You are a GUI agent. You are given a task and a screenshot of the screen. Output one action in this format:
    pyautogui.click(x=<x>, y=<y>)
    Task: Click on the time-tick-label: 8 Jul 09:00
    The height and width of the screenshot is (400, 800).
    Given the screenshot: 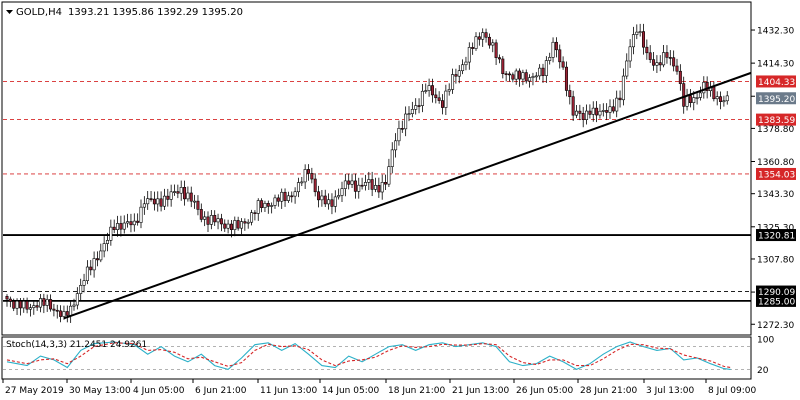 What is the action you would take?
    pyautogui.click(x=732, y=391)
    